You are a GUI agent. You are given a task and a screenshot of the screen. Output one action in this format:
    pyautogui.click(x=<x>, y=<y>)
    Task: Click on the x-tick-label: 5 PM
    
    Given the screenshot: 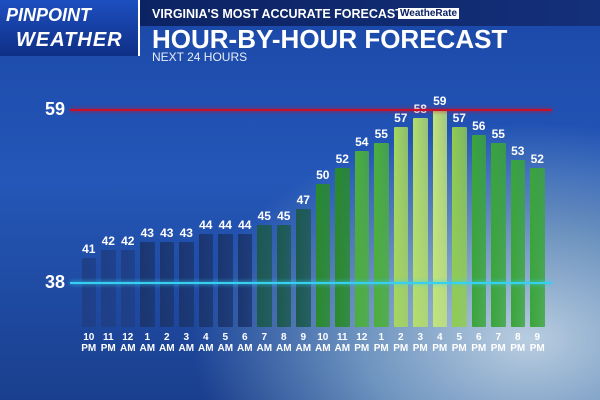 What is the action you would take?
    pyautogui.click(x=459, y=343)
    